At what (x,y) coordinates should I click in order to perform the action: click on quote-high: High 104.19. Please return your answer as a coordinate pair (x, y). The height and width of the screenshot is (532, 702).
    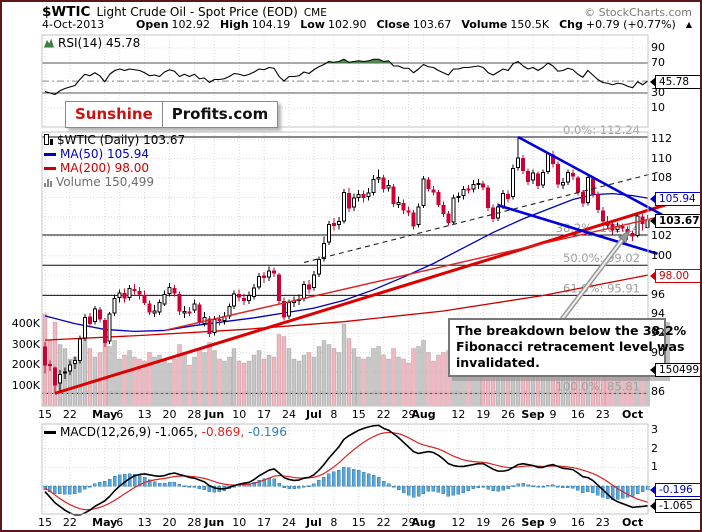
    Looking at the image, I should click on (255, 24).